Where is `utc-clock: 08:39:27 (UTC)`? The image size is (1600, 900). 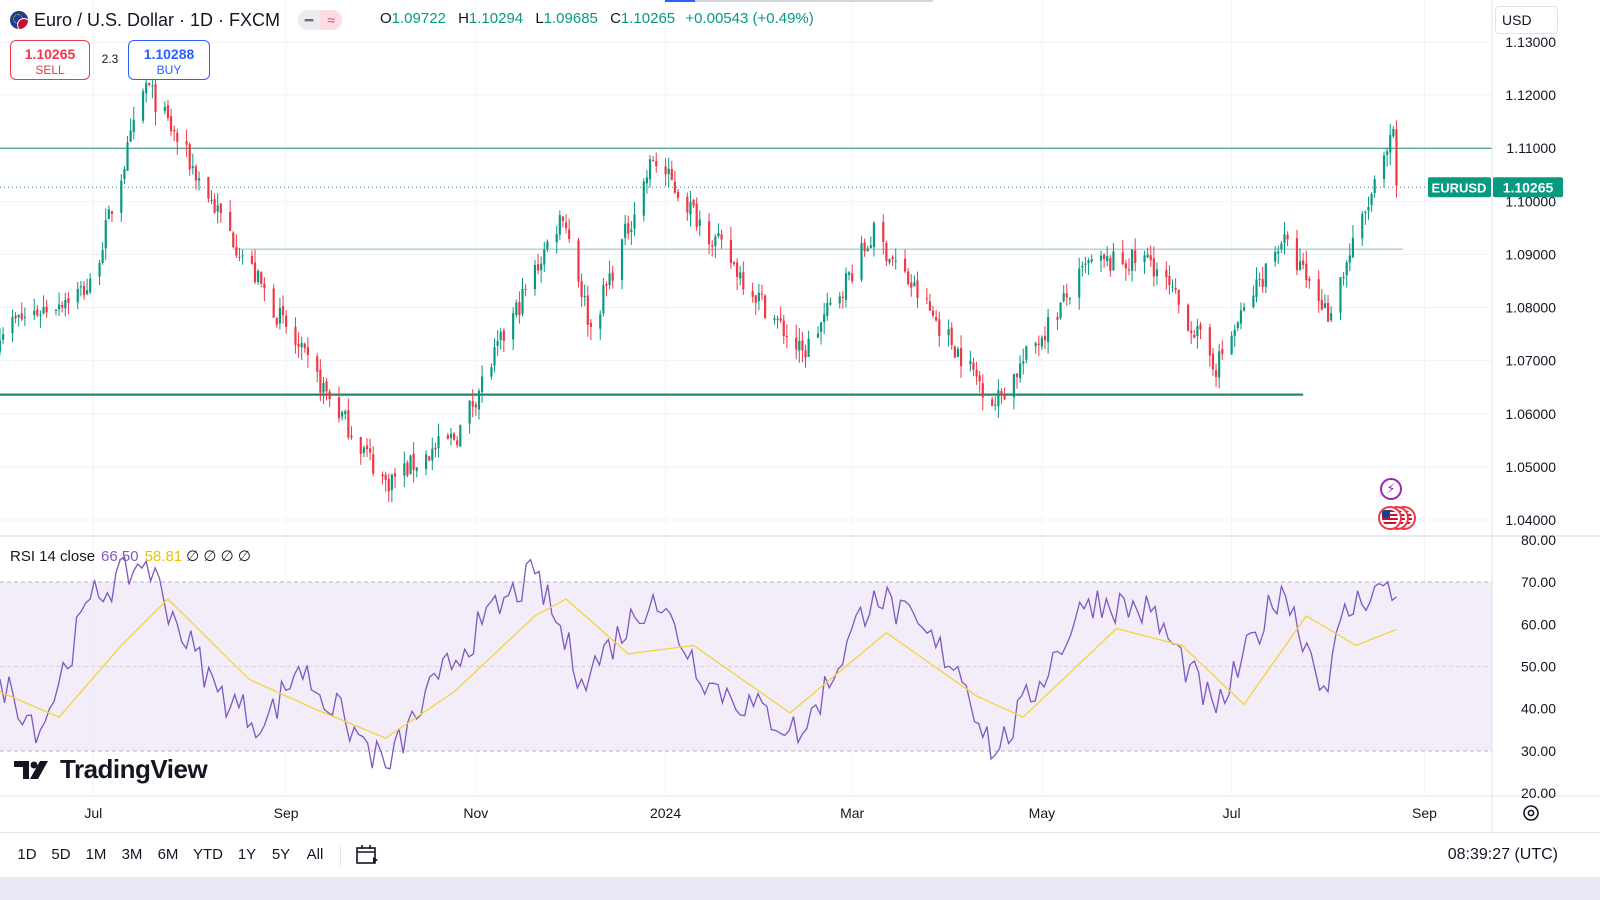 utc-clock: 08:39:27 (UTC) is located at coordinates (1502, 854).